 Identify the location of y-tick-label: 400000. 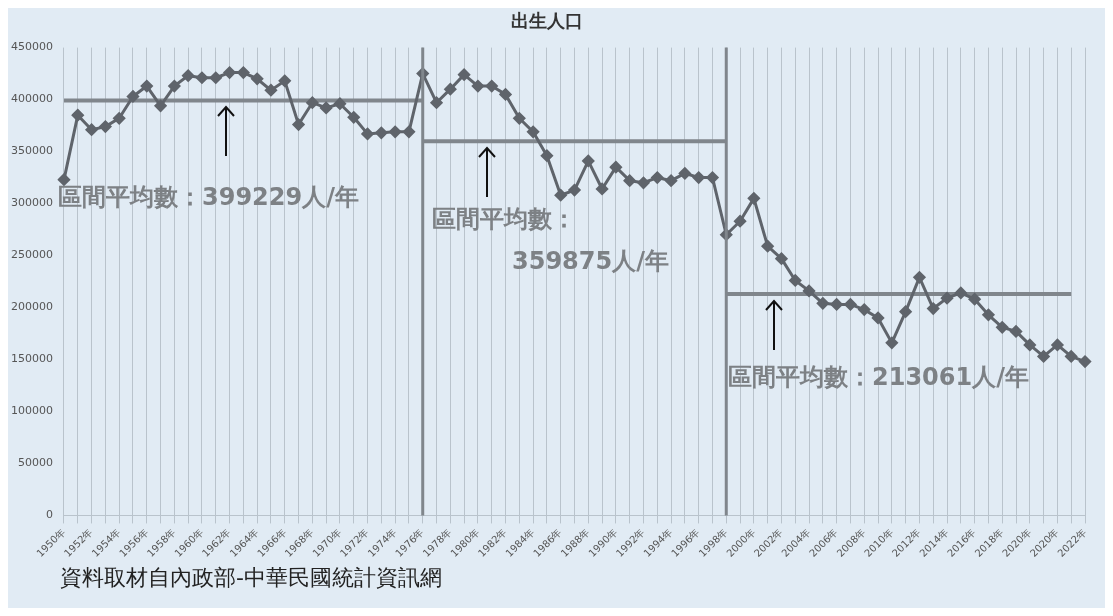
(31, 99).